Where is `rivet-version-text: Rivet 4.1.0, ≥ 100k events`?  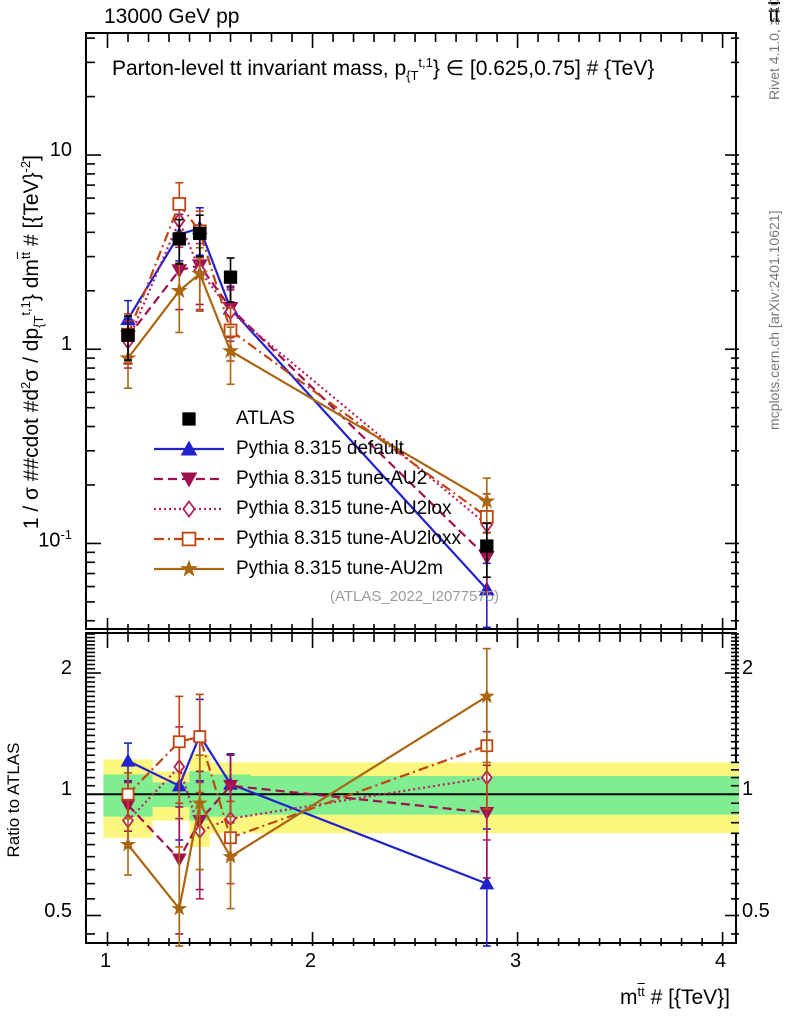 rivet-version-text: Rivet 4.1.0, ≥ 100k events is located at coordinates (774, 50).